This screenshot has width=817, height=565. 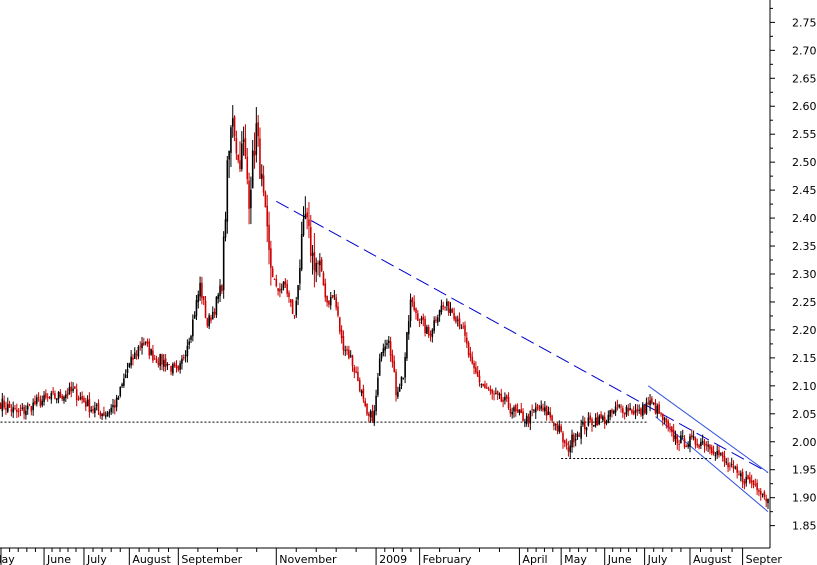 What do you see at coordinates (58, 559) in the screenshot?
I see `x-month-label: June` at bounding box center [58, 559].